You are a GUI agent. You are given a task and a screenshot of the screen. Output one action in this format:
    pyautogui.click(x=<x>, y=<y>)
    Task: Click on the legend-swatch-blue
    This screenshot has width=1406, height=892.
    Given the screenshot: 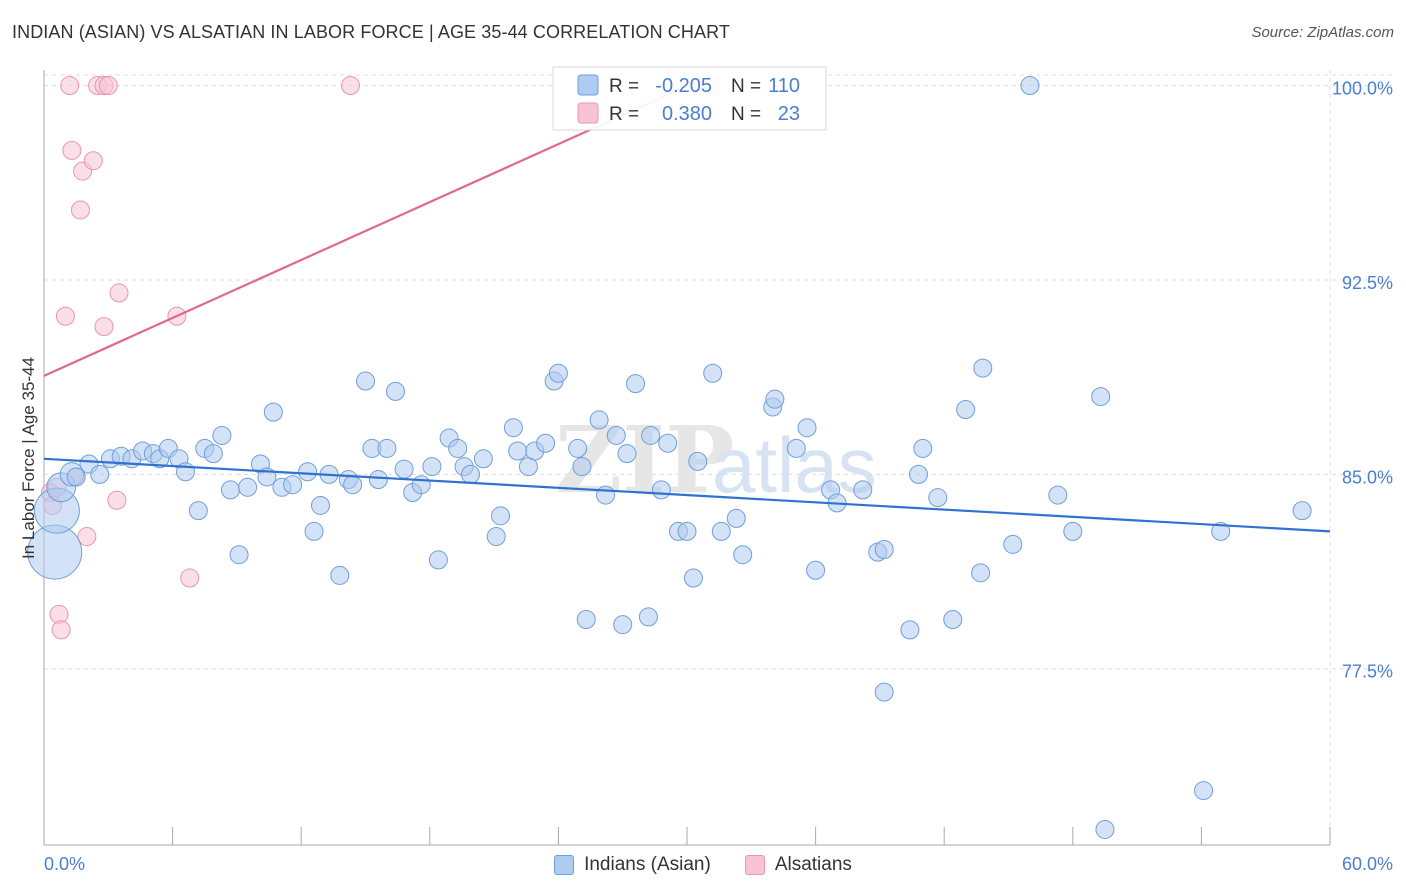 What is the action you would take?
    pyautogui.click(x=564, y=865)
    